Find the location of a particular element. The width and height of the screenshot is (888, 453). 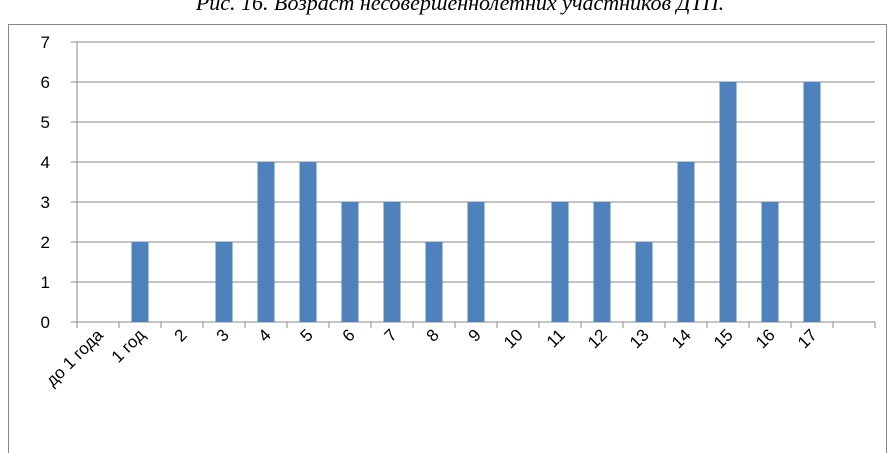

y-tick-label: 1 is located at coordinates (45, 282).